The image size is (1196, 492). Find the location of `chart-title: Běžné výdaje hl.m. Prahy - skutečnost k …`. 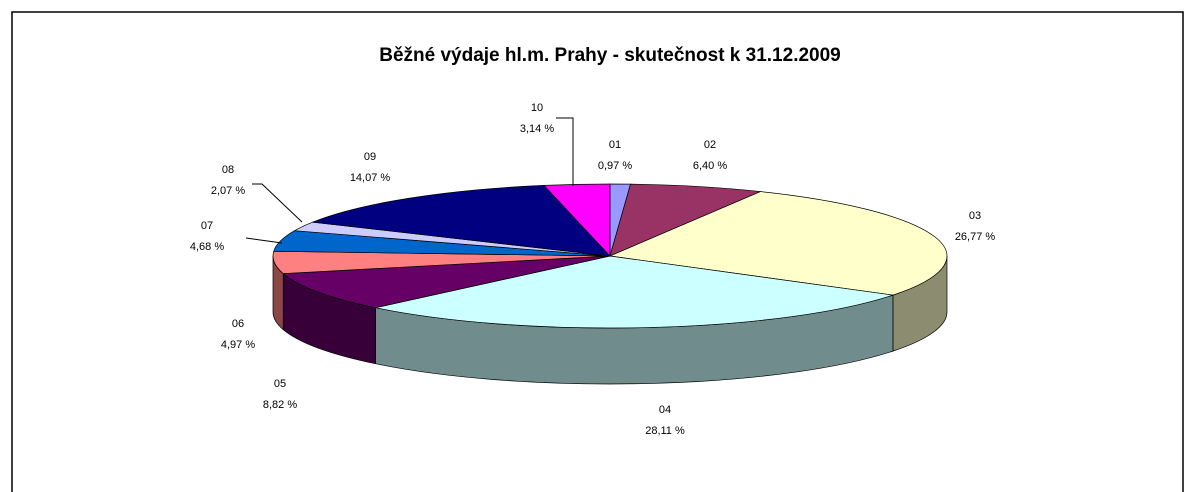

chart-title: Běžné výdaje hl.m. Prahy - skutečnost k … is located at coordinates (610, 55).